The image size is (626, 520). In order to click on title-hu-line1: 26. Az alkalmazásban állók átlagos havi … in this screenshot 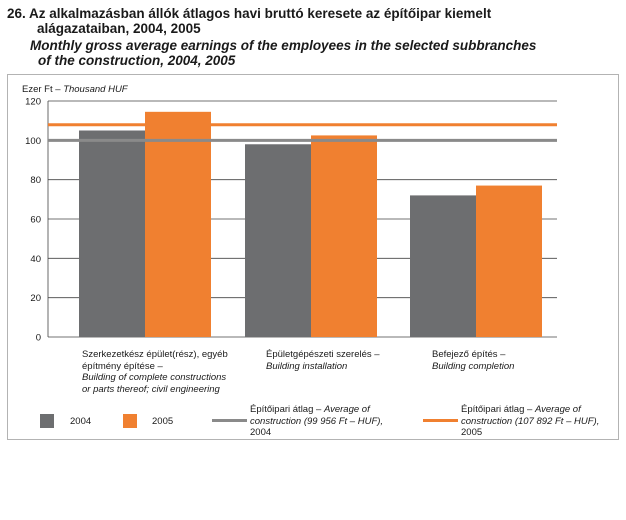, I will do `click(249, 13)`.